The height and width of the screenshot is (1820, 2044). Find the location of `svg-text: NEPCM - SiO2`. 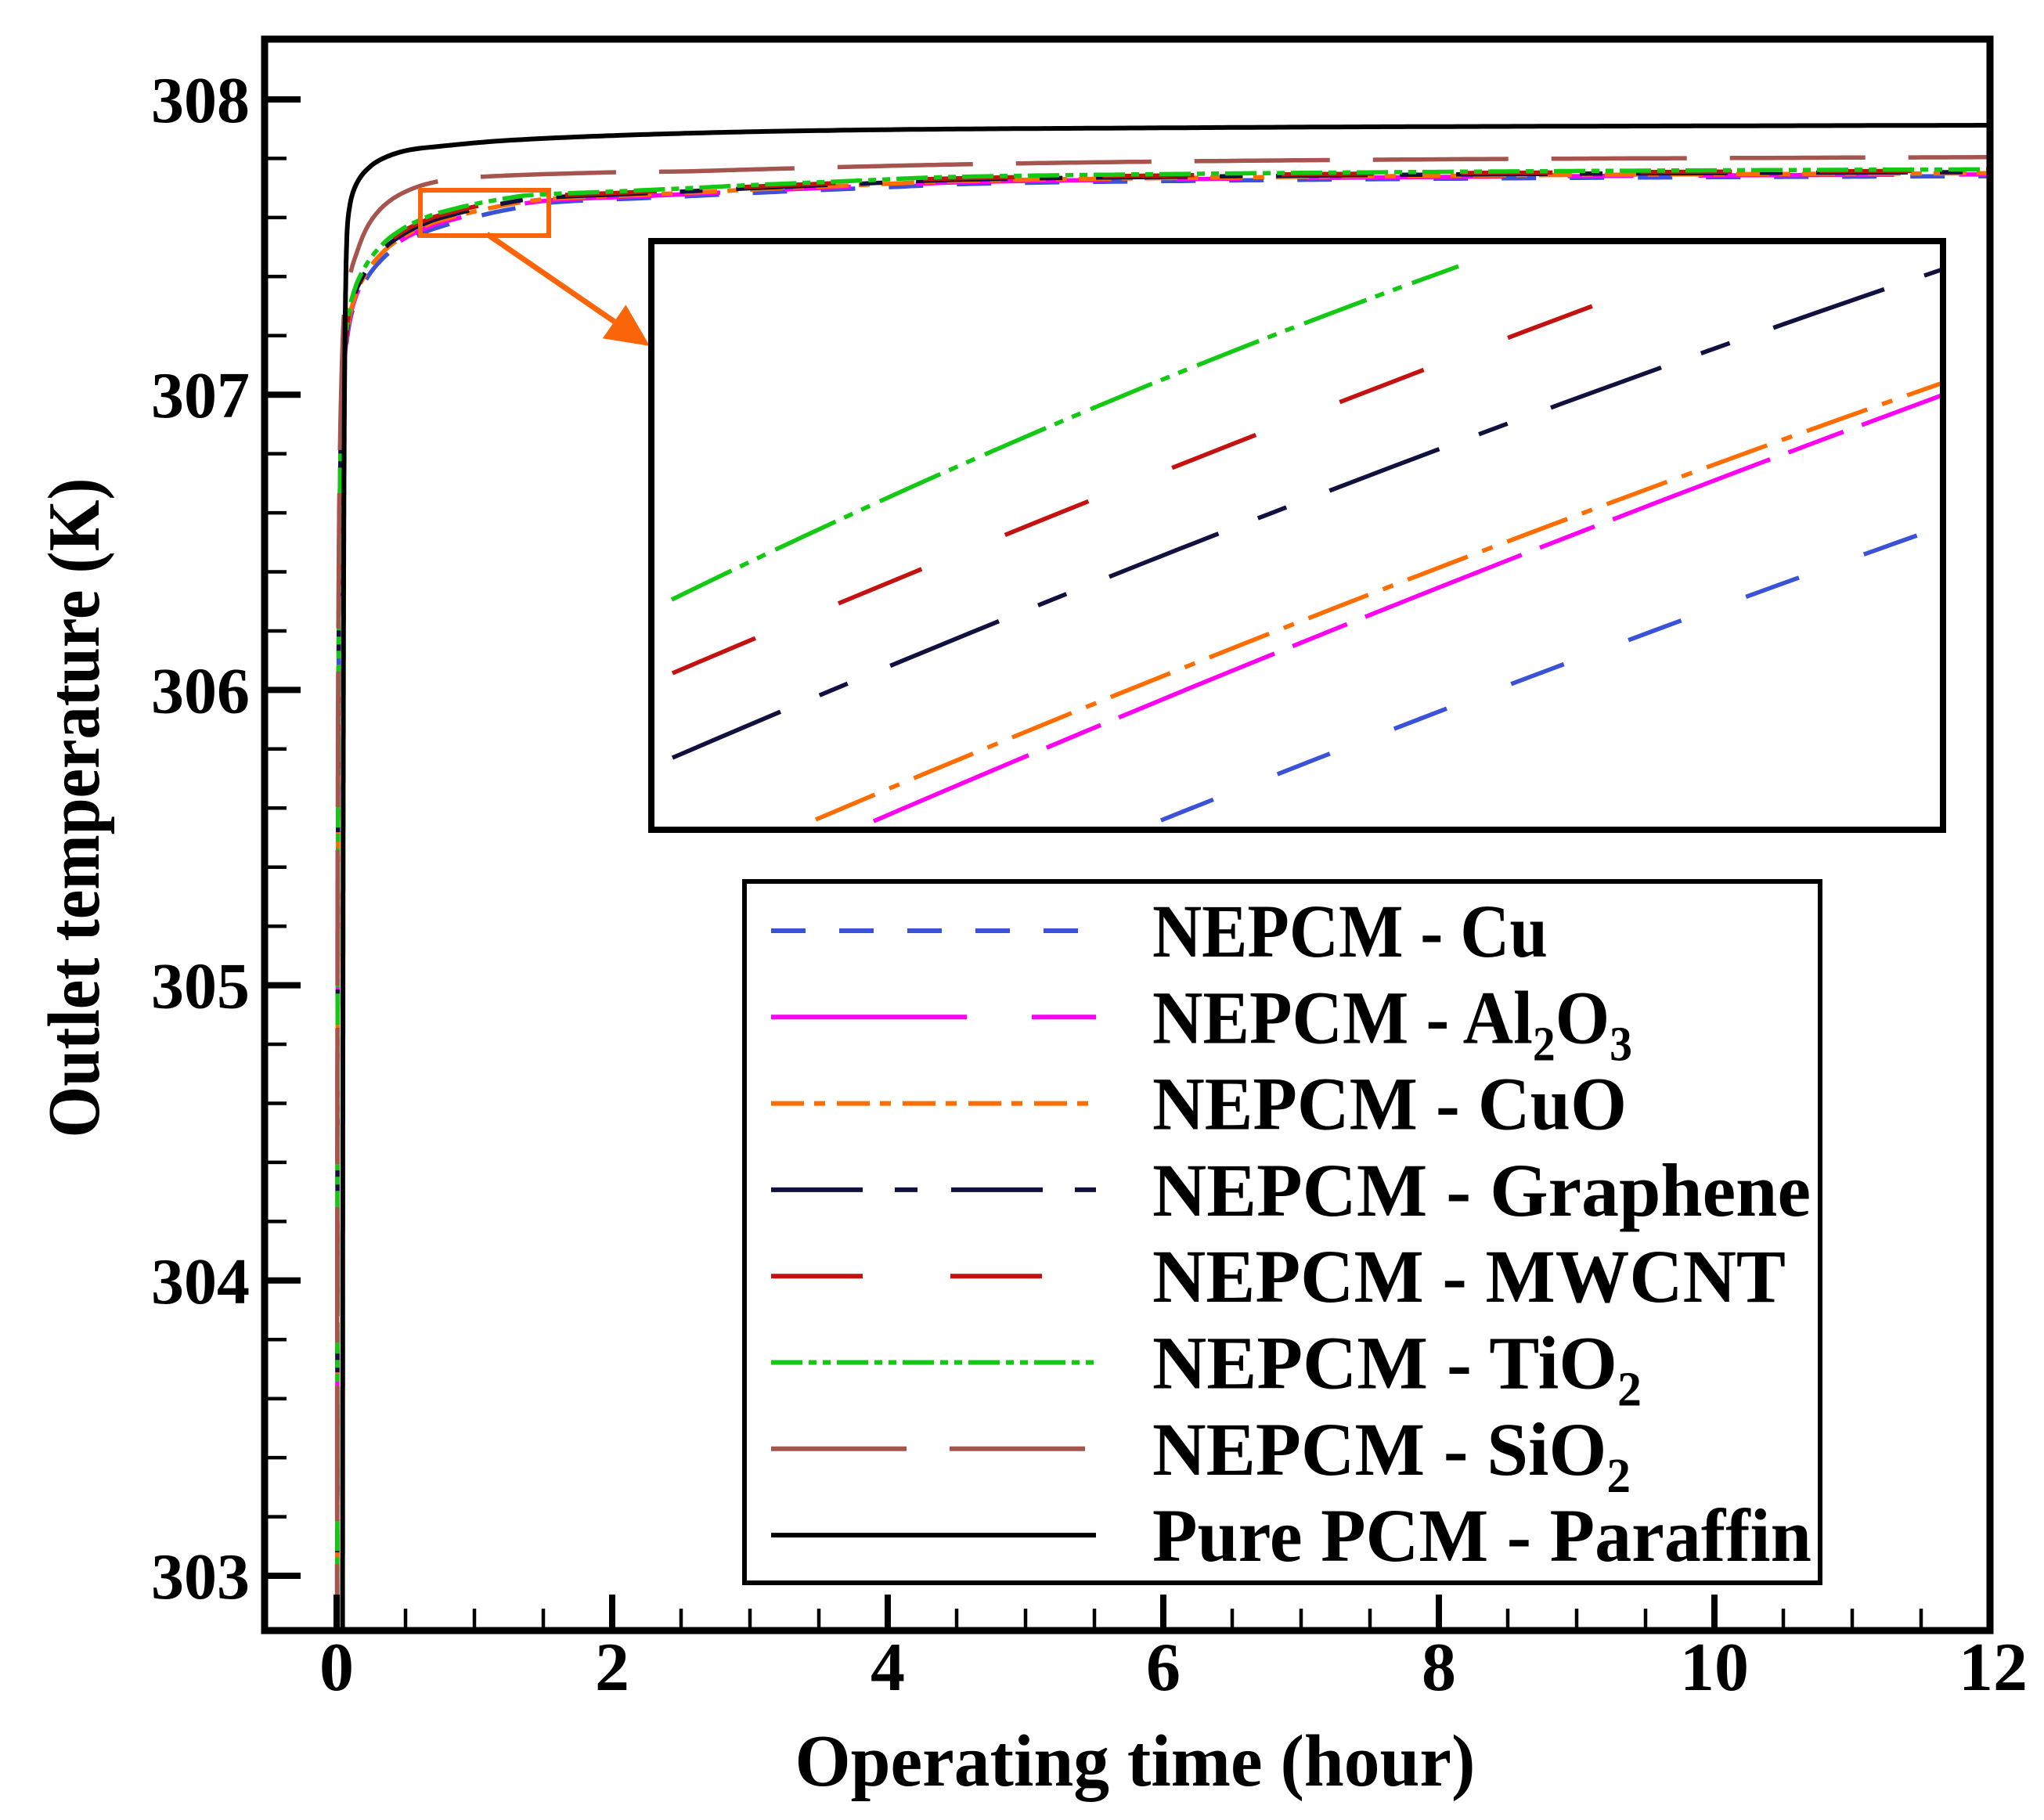

svg-text: NEPCM - SiO2 is located at coordinates (1392, 1455).